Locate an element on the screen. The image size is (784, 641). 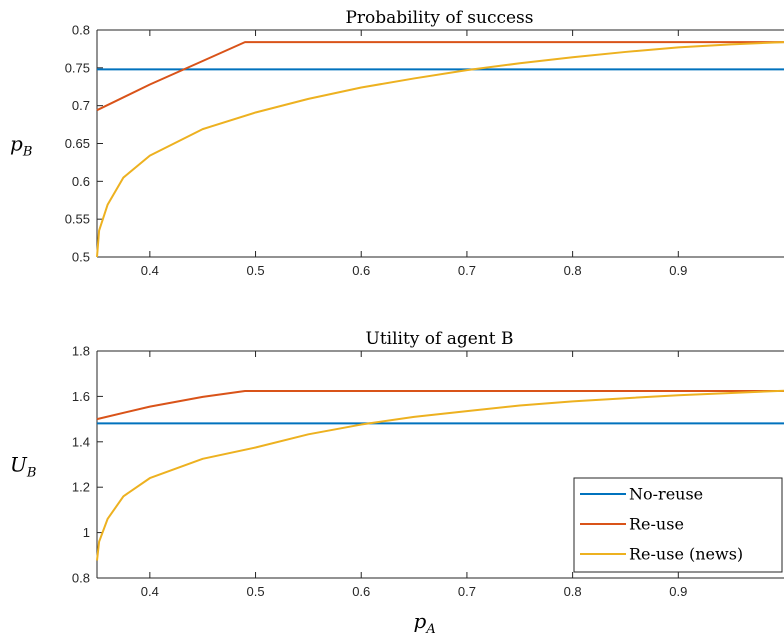
top-ytick-label: 0.7 is located at coordinates (81, 105).